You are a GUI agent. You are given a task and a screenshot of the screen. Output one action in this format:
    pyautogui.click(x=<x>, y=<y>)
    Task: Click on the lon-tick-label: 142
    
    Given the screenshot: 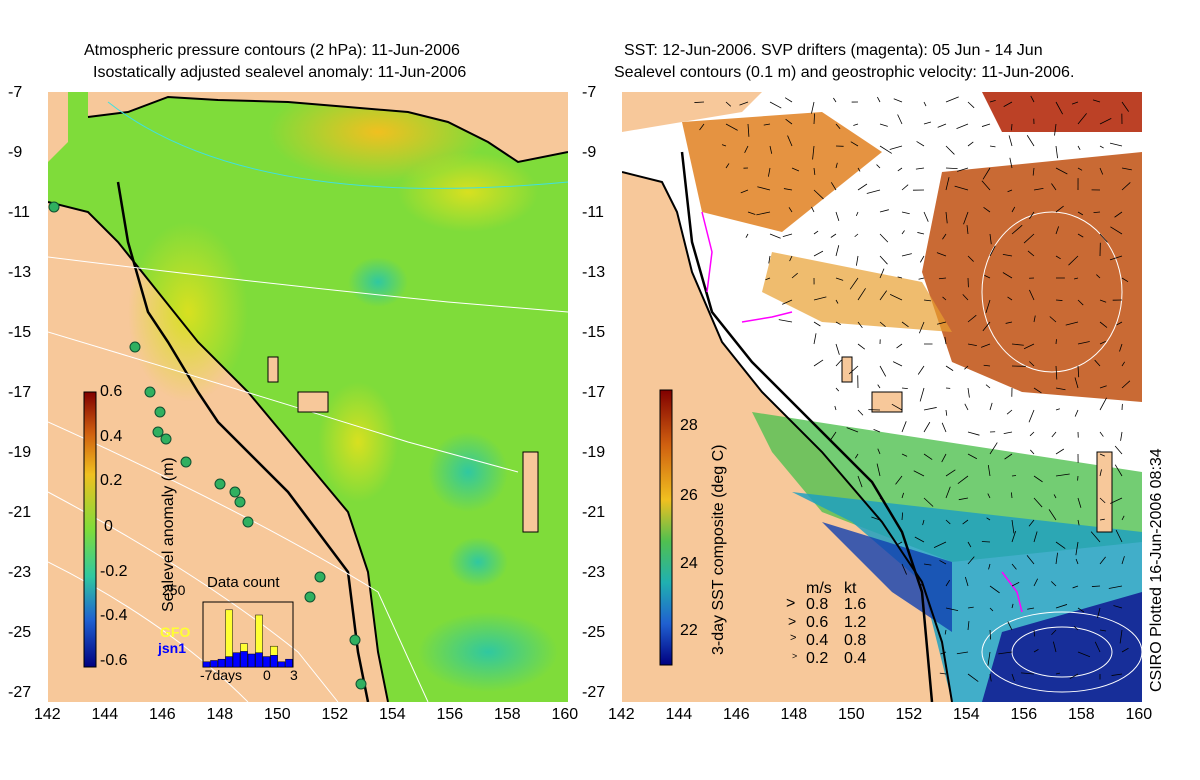 What is the action you would take?
    pyautogui.click(x=621, y=714)
    